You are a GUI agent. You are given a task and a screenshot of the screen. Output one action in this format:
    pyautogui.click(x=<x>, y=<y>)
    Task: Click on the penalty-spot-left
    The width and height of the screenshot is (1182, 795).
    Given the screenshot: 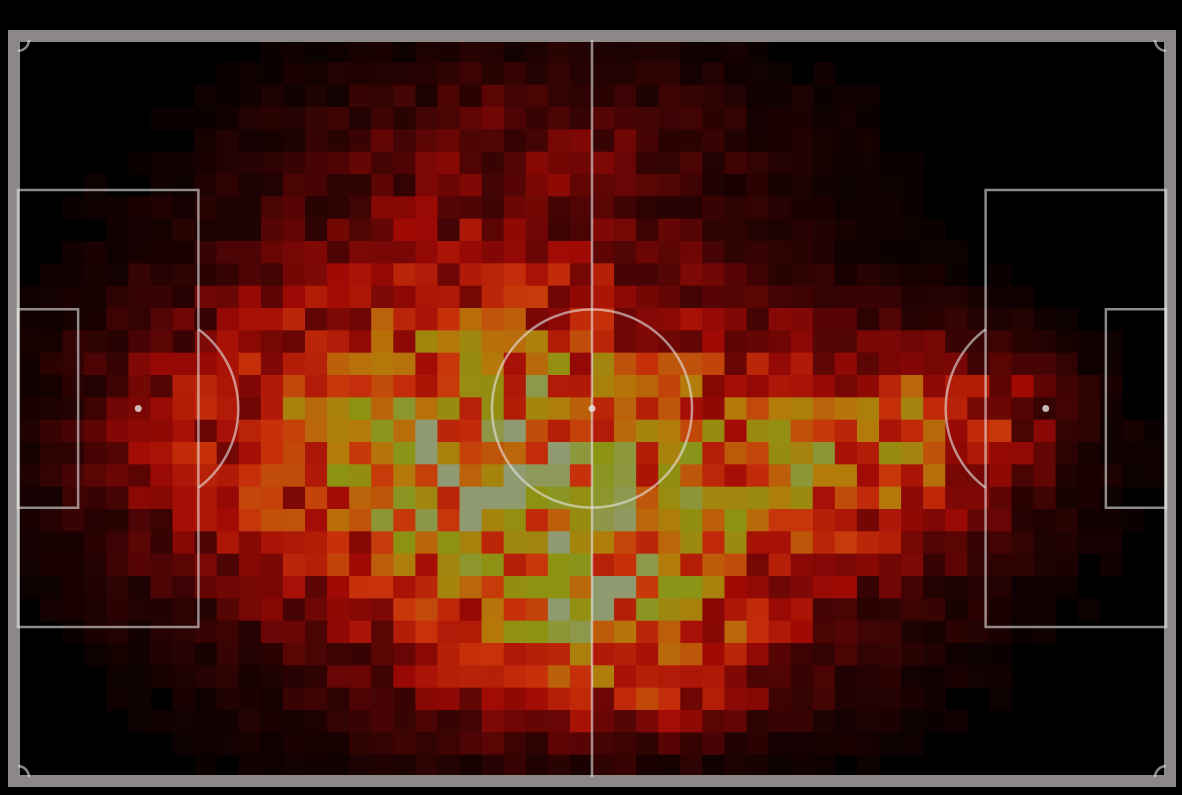 What is the action you would take?
    pyautogui.click(x=138, y=408)
    